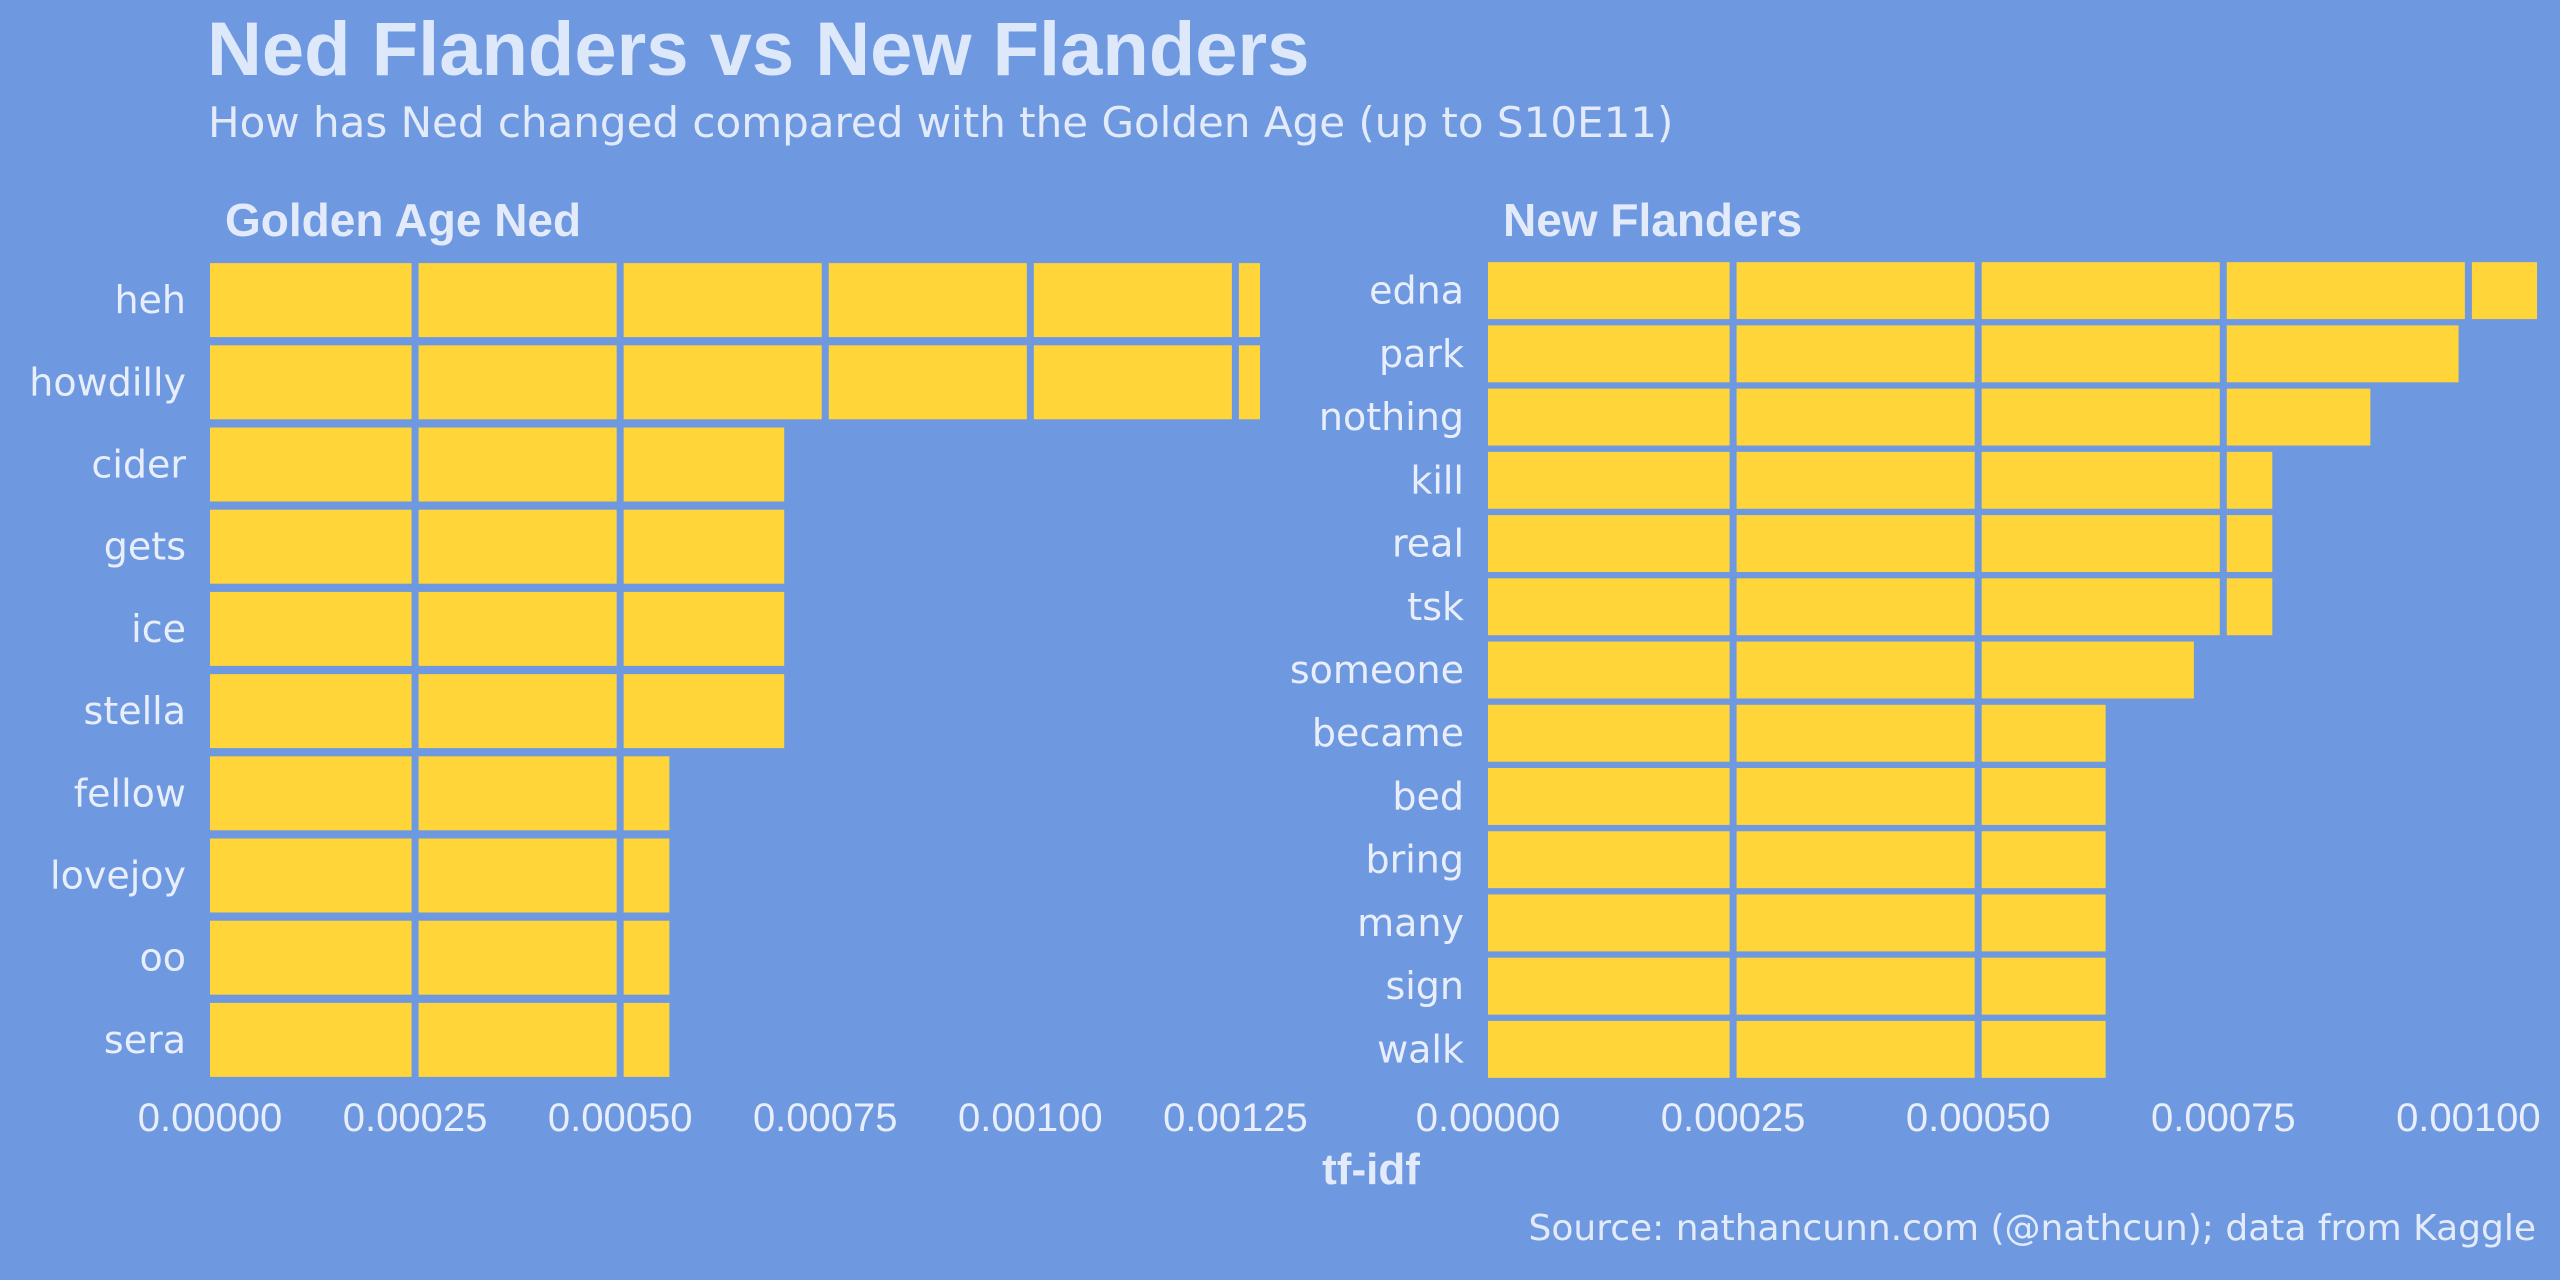 The height and width of the screenshot is (1280, 2560). I want to click on bar-gets, so click(497, 546).